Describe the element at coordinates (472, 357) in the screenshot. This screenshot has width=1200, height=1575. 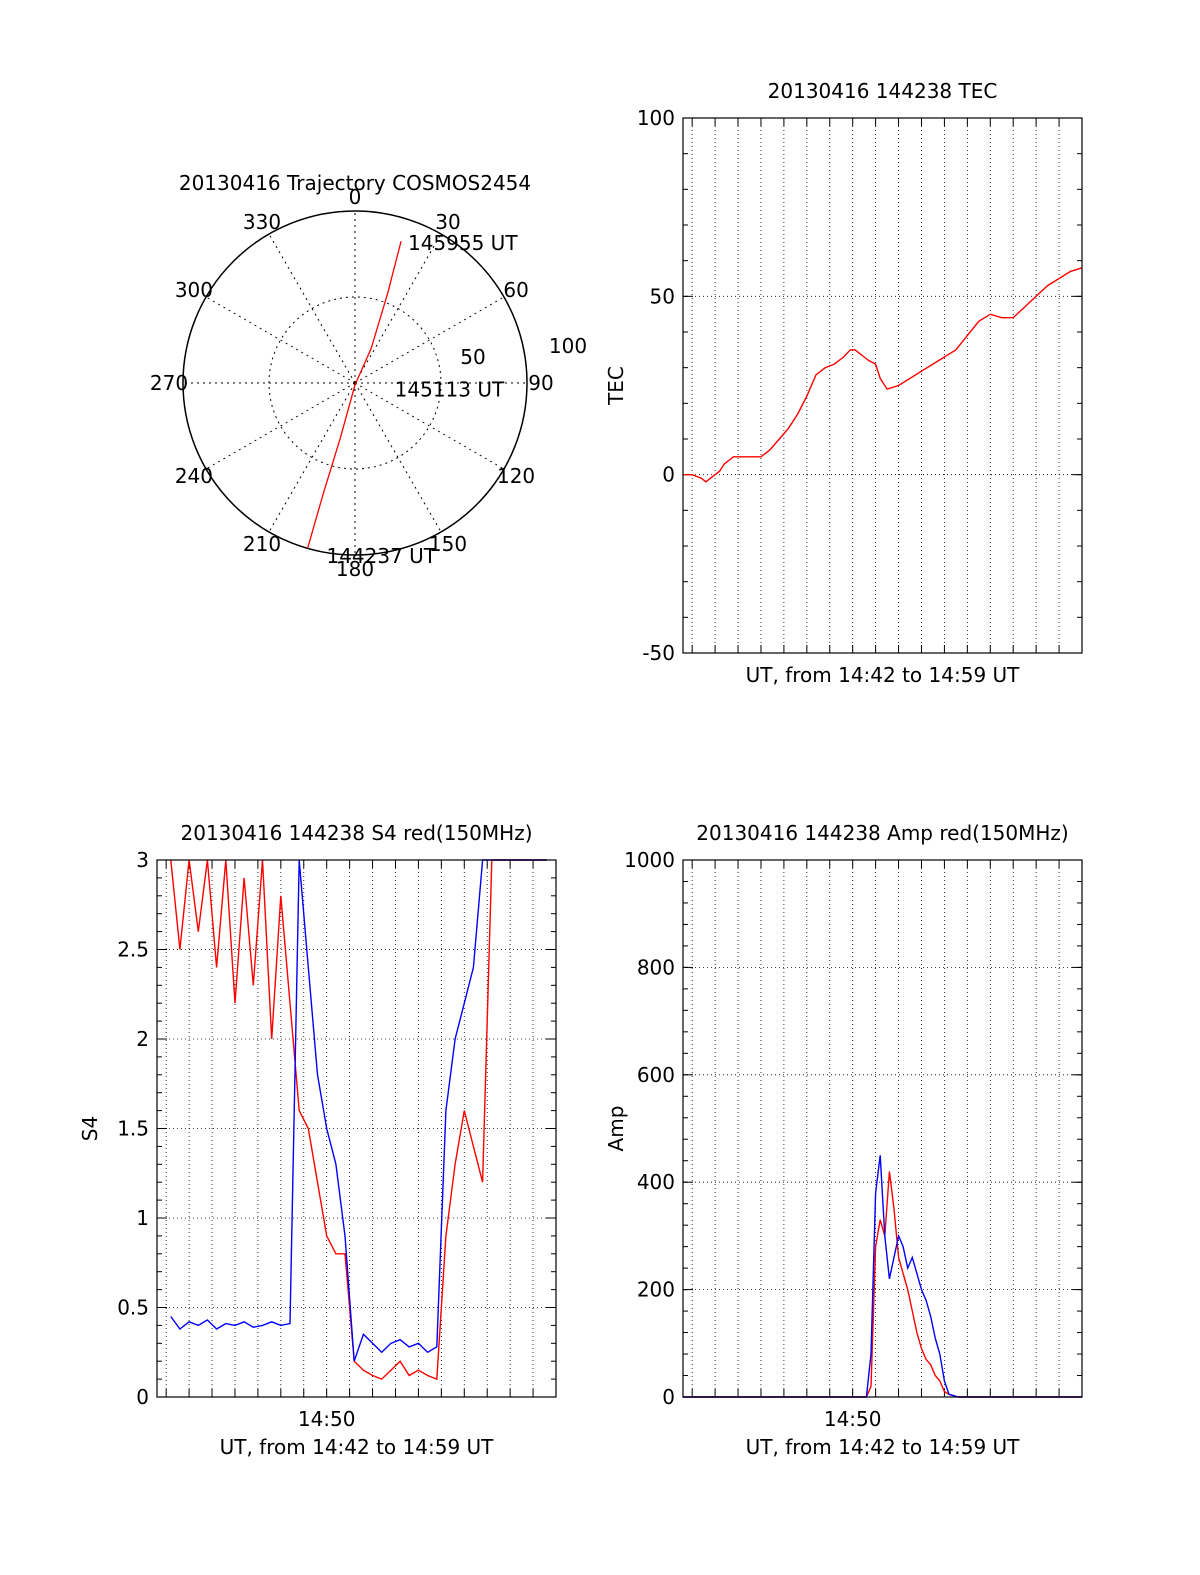
I see `radial-label-50: 50` at that location.